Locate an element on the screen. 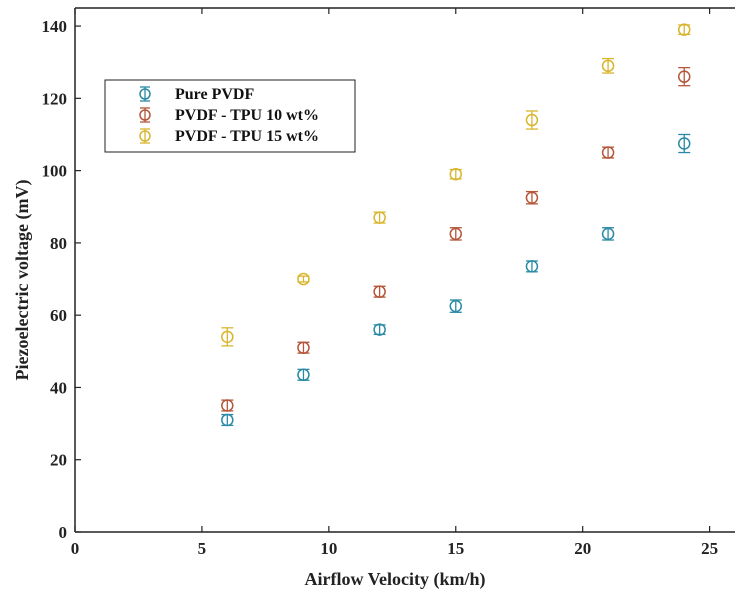  y-axis-label: Piezoelectric voltage (mV) is located at coordinates (22, 280).